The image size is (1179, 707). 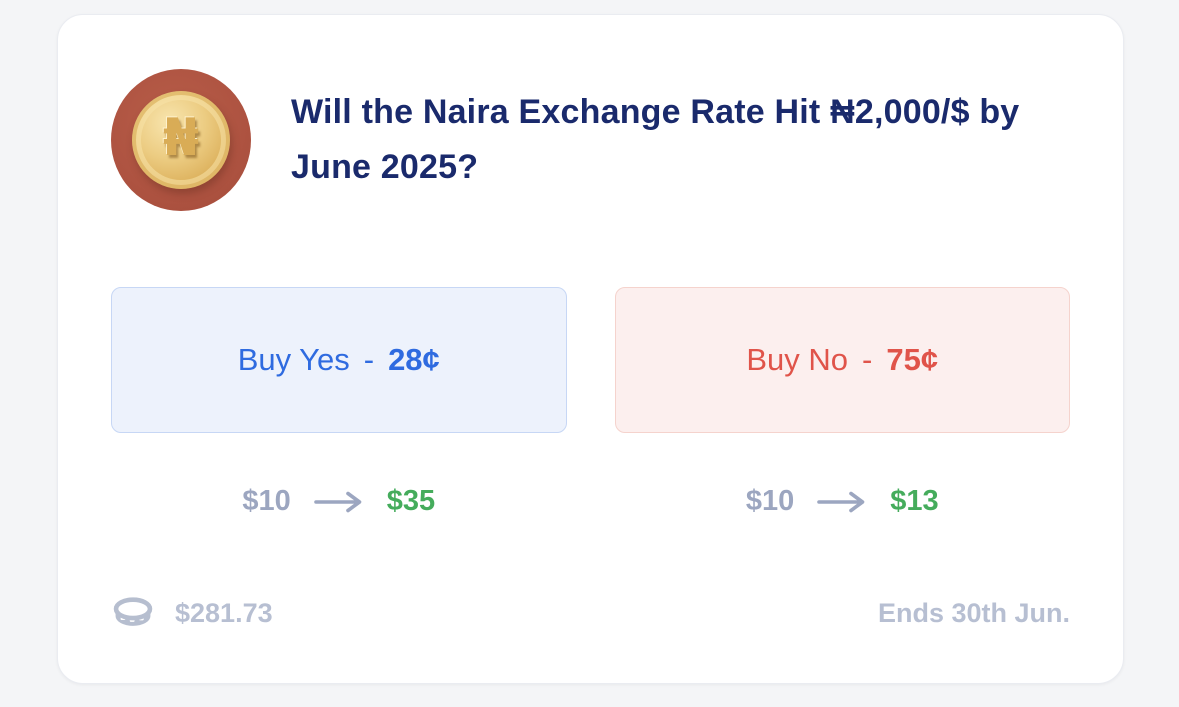 I want to click on payout-yes-value: $35, so click(x=411, y=501).